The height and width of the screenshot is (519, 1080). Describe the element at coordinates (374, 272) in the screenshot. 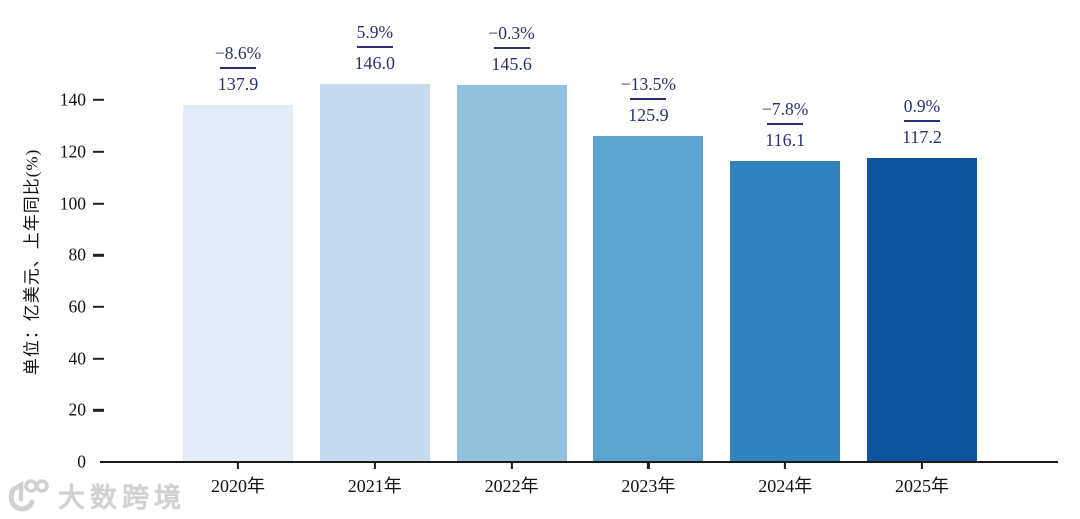

I see `bar-2021年` at that location.